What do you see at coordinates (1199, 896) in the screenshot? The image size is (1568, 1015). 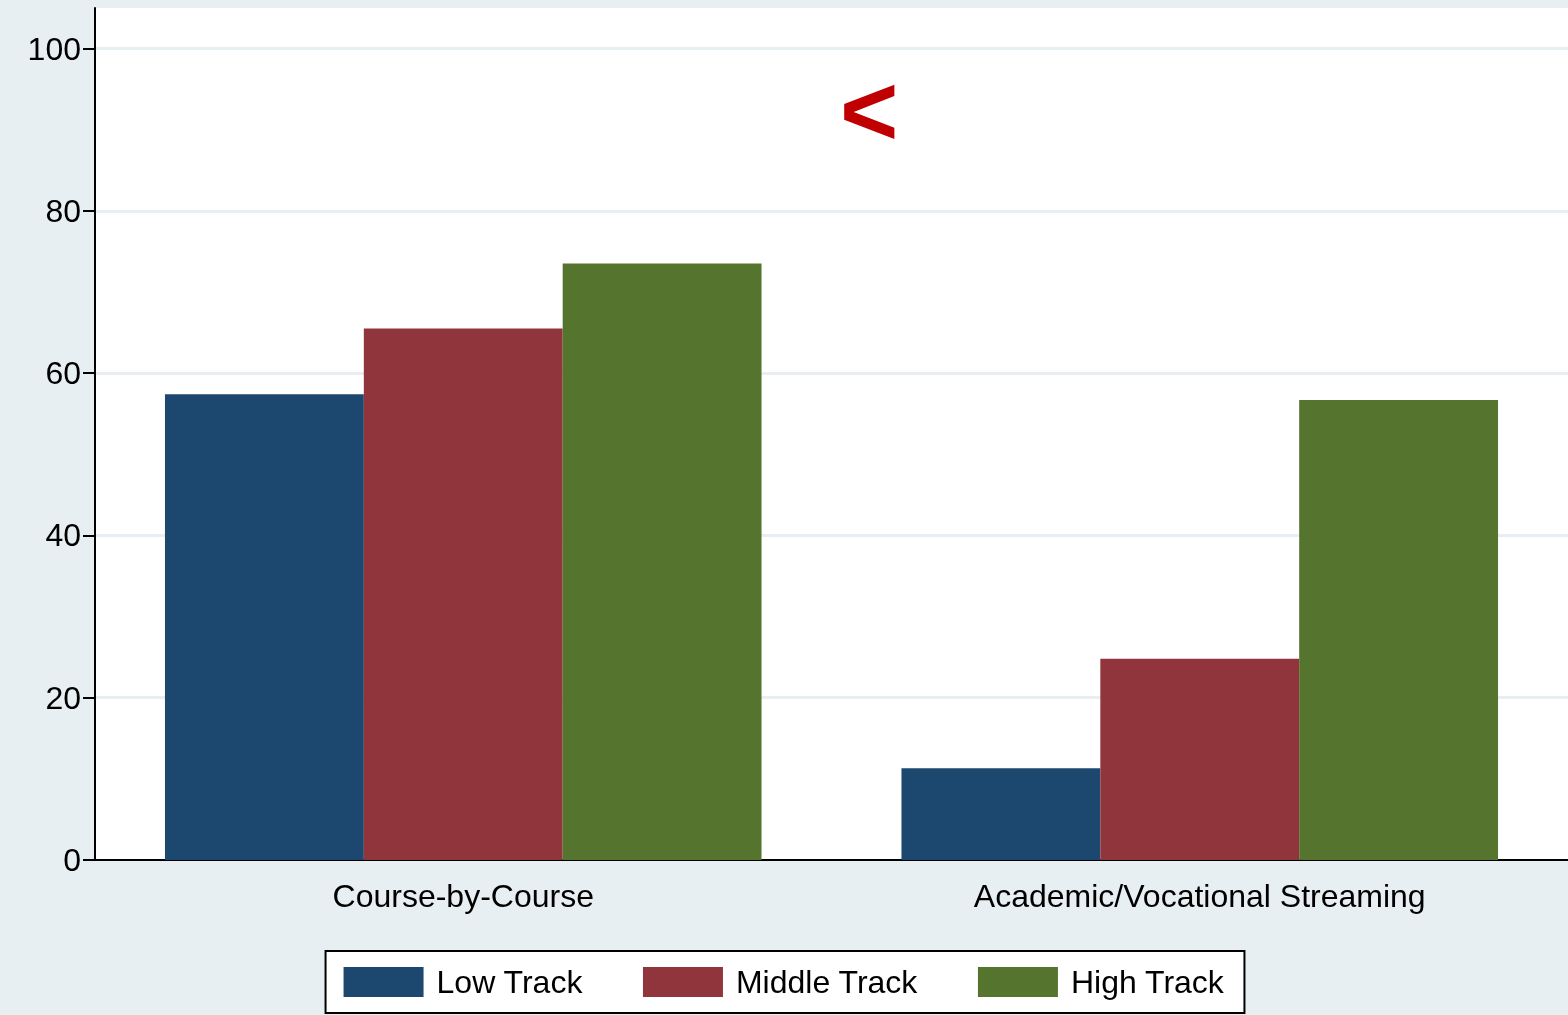 I see `x-tick-label: Academic/Vocational Streaming` at bounding box center [1199, 896].